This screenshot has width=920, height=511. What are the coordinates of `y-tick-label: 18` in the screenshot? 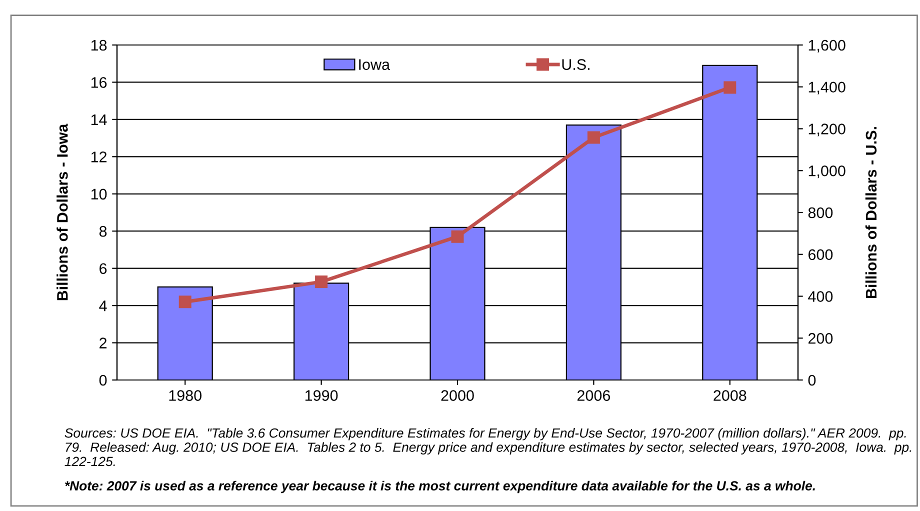 It's located at (99, 45).